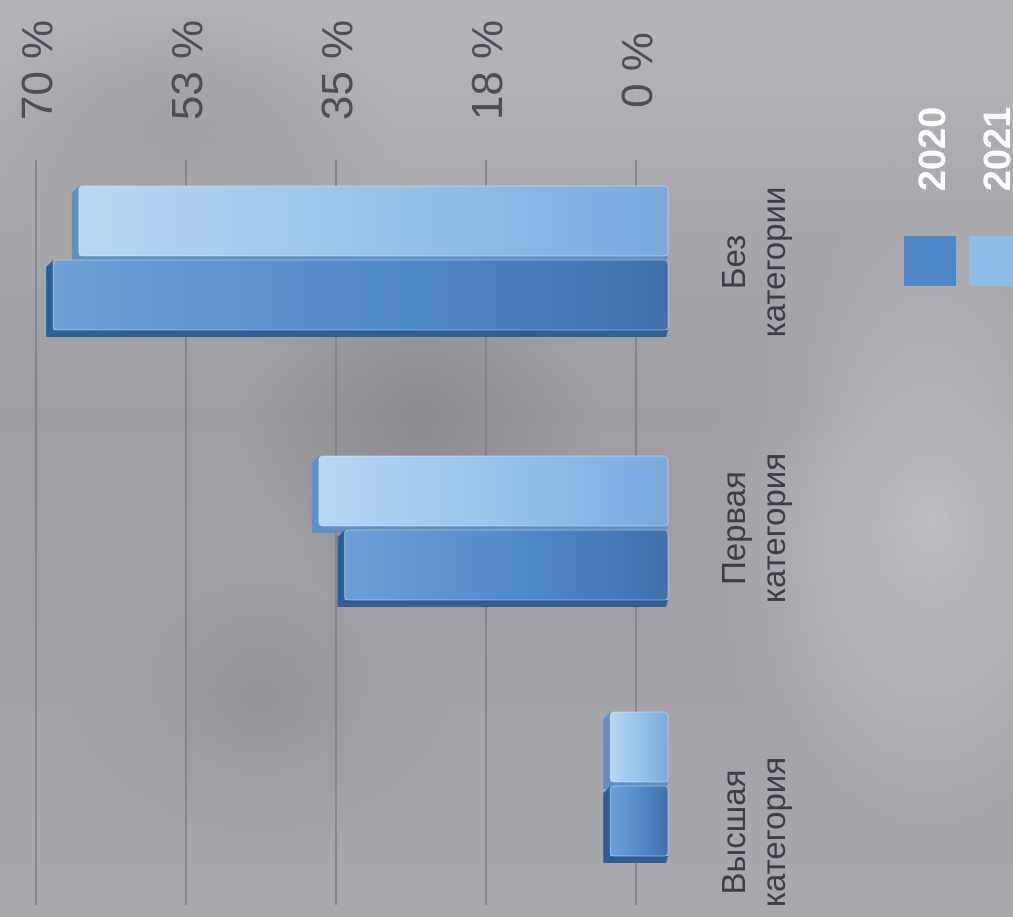  I want to click on y-tick-label: 0 %, so click(637, 70).